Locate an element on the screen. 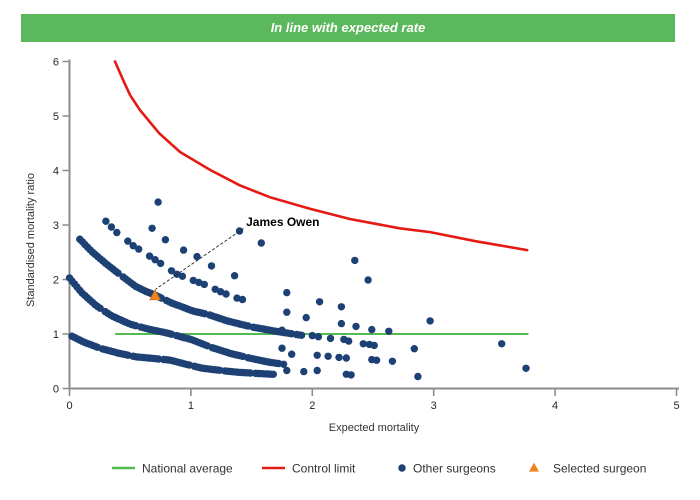 The image size is (700, 500). annotation-label: James Owen is located at coordinates (282, 222).